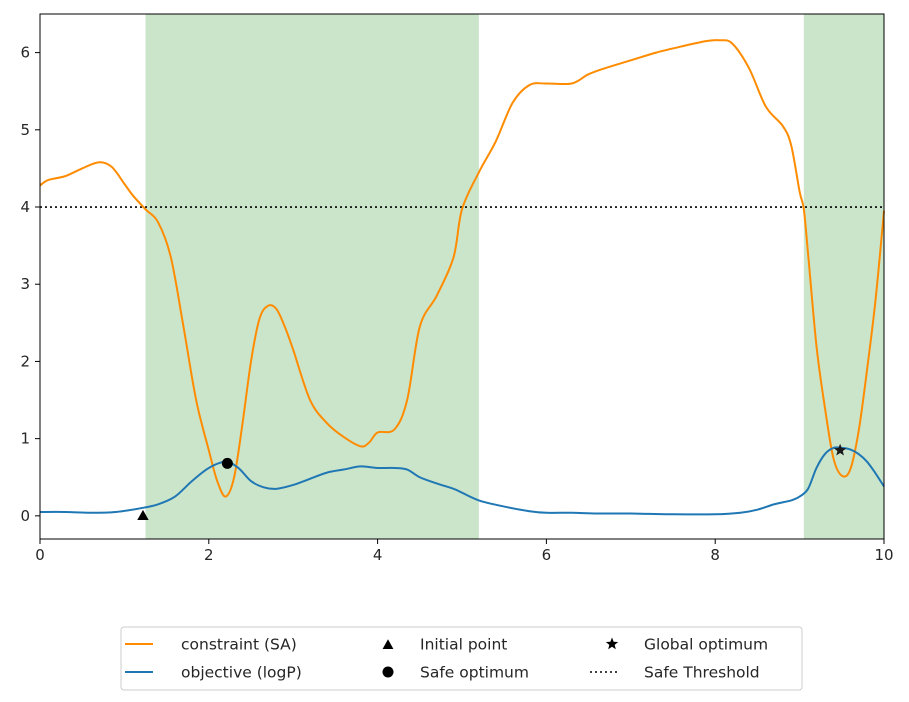 The image size is (909, 702). I want to click on y-tick-label: 3, so click(25, 284).